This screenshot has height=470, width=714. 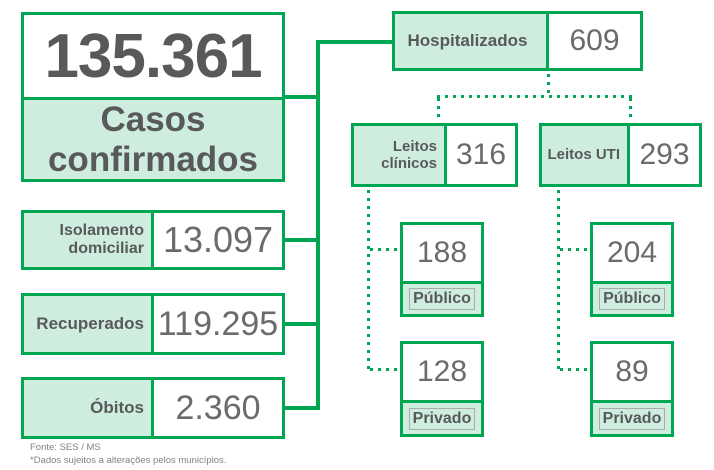 What do you see at coordinates (385, 369) in the screenshot?
I see `dotted-clinical-private-stub` at bounding box center [385, 369].